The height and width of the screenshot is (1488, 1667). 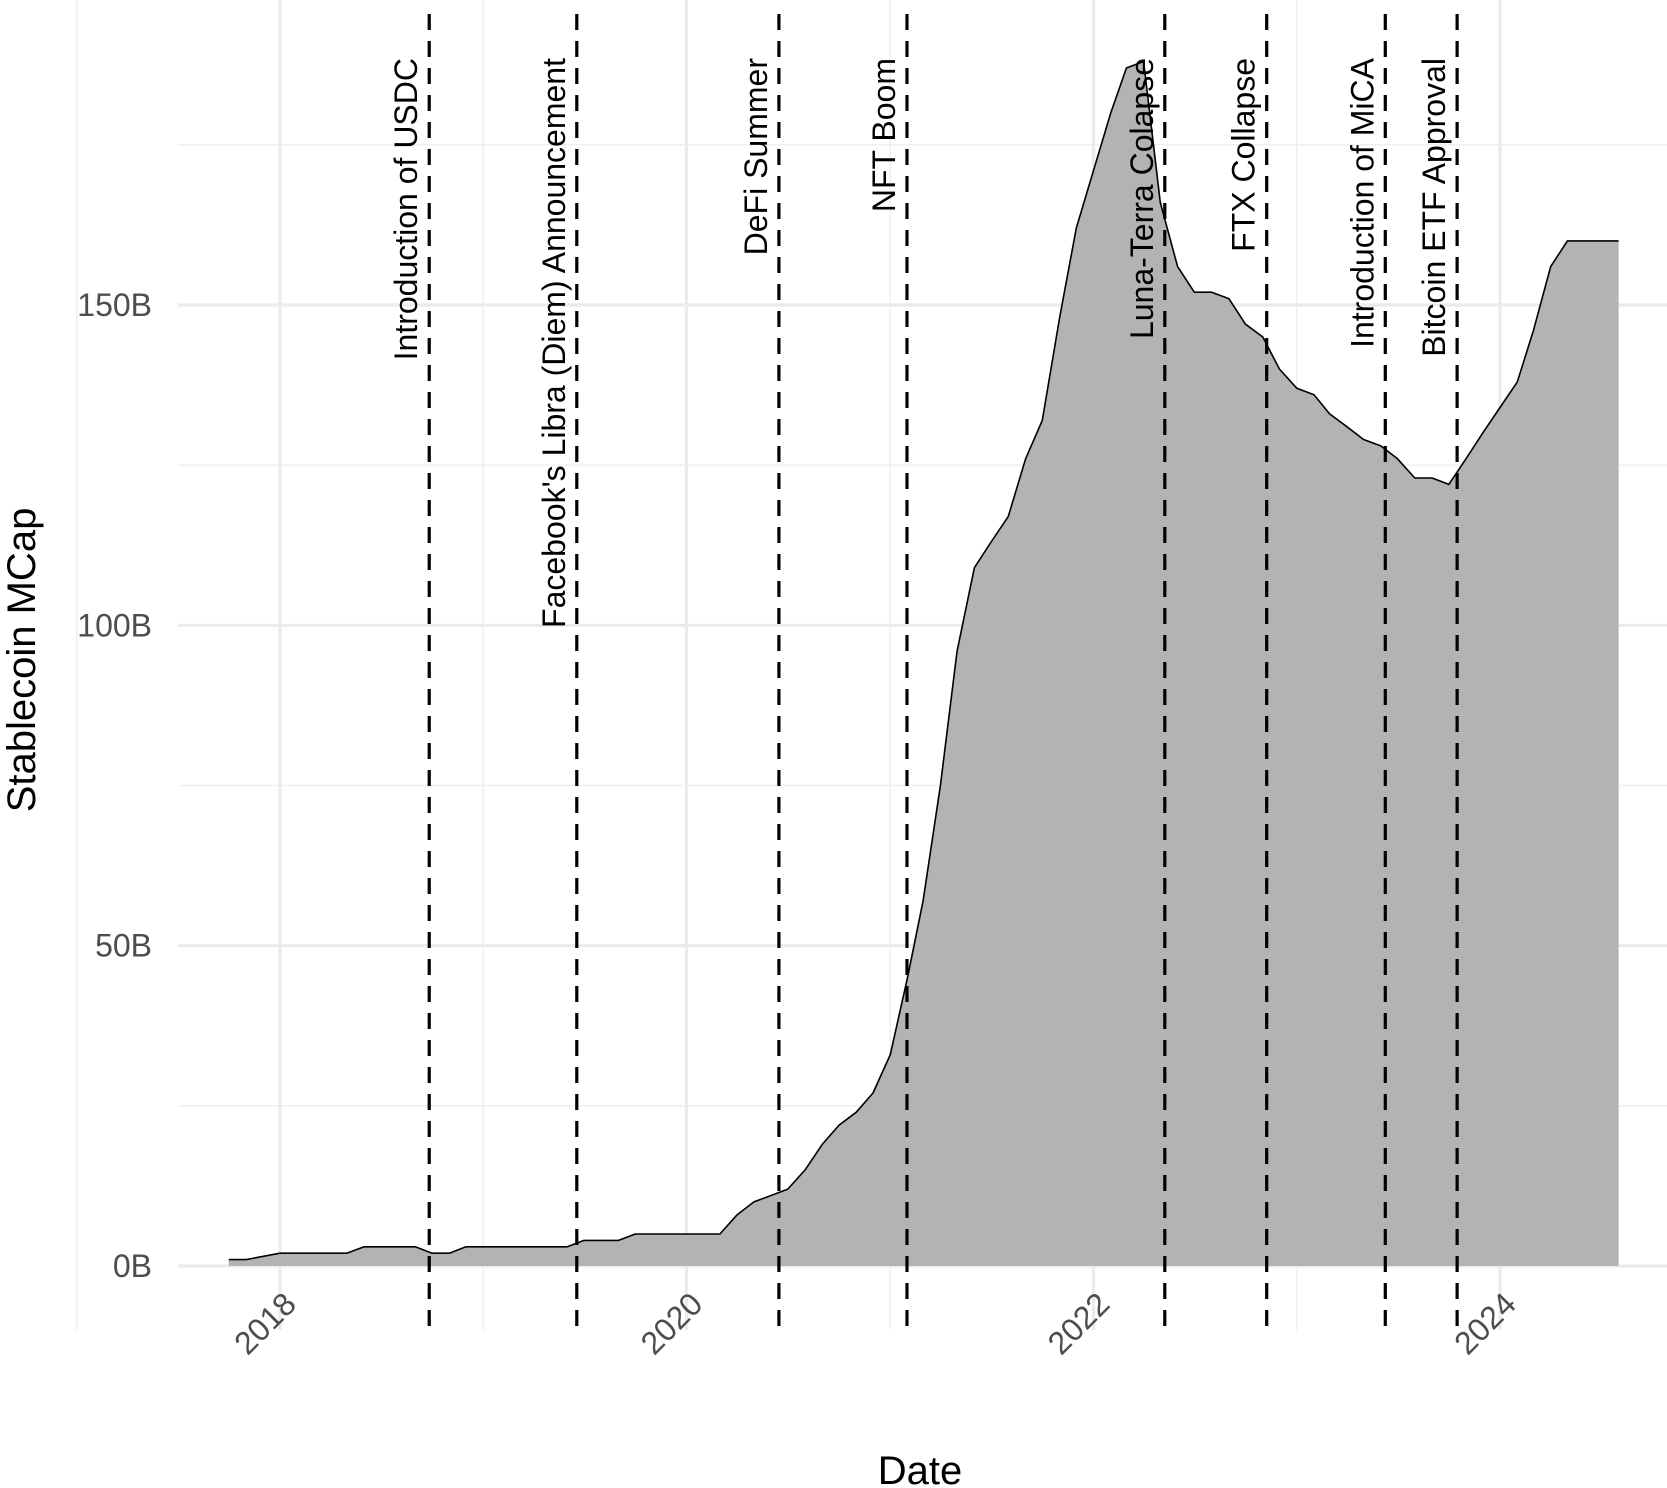 What do you see at coordinates (114, 305) in the screenshot?
I see `y-tick-label: 150B` at bounding box center [114, 305].